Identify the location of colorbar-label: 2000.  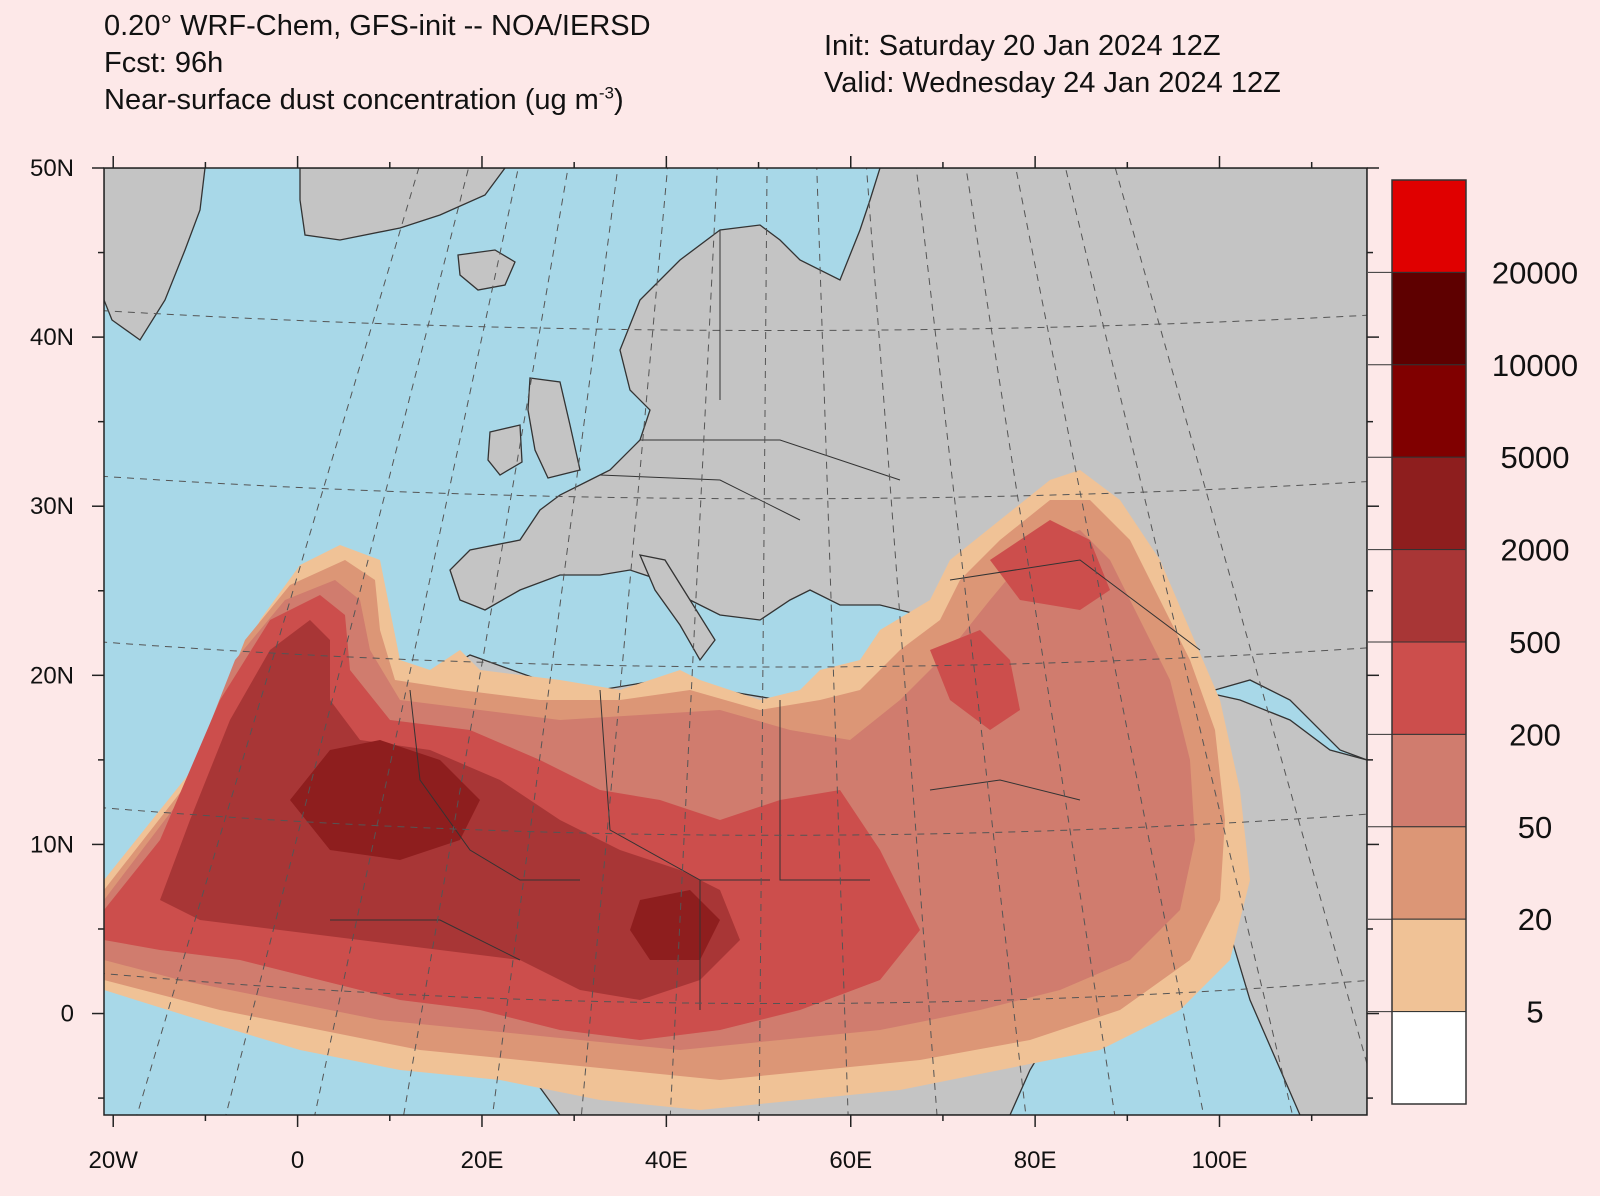
(1535, 550).